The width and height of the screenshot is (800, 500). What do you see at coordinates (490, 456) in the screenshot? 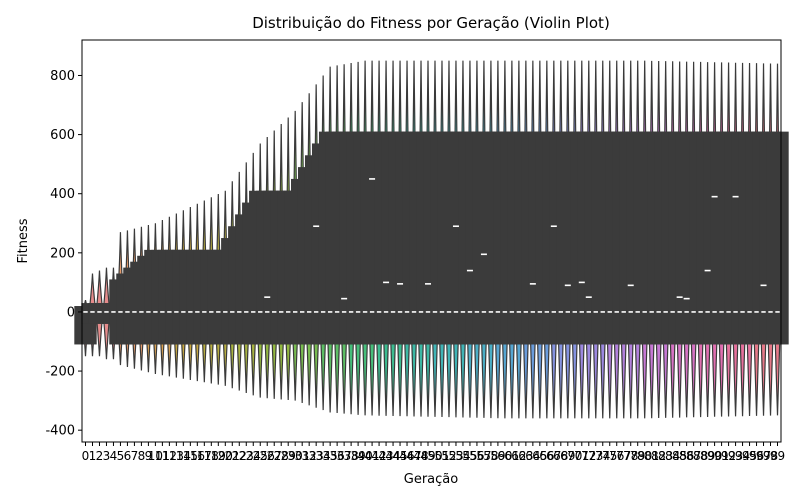
I see `x-tick-label-58: 58` at bounding box center [490, 456].